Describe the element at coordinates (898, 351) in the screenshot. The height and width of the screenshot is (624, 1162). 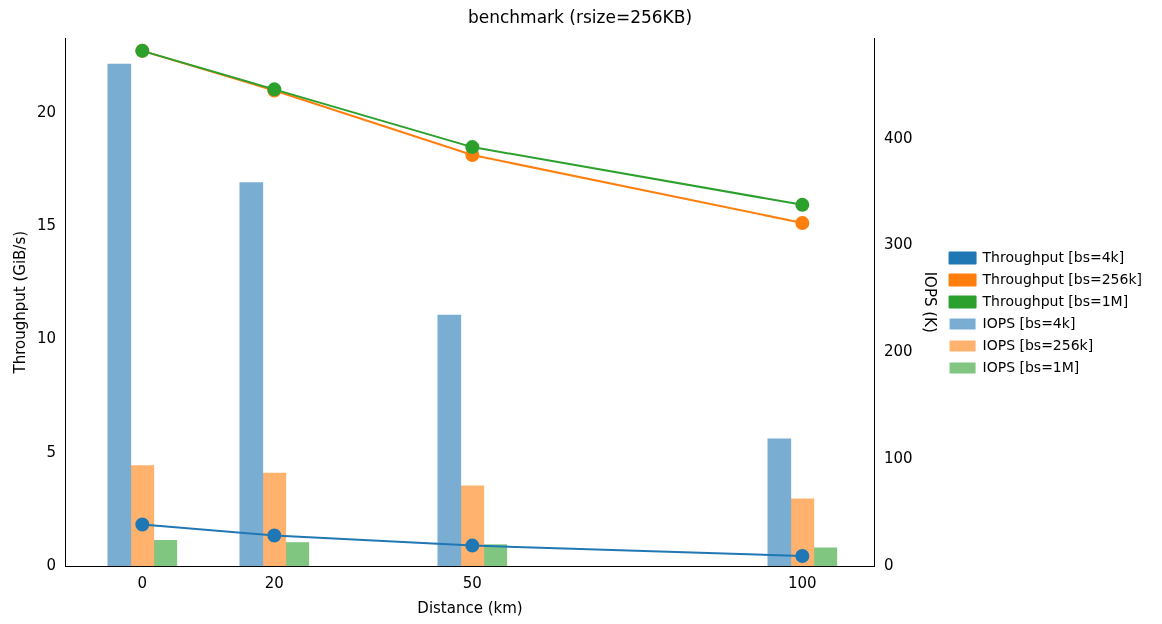
I see `y2-tick-label: 200` at that location.